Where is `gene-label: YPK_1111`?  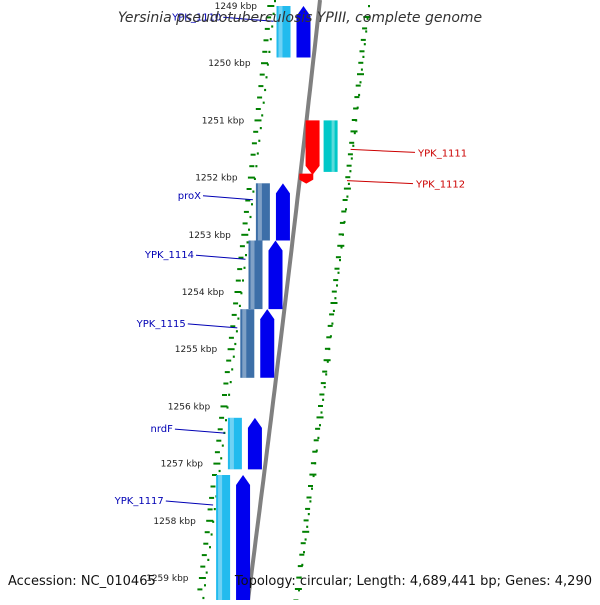 gene-label: YPK_1111 is located at coordinates (442, 153).